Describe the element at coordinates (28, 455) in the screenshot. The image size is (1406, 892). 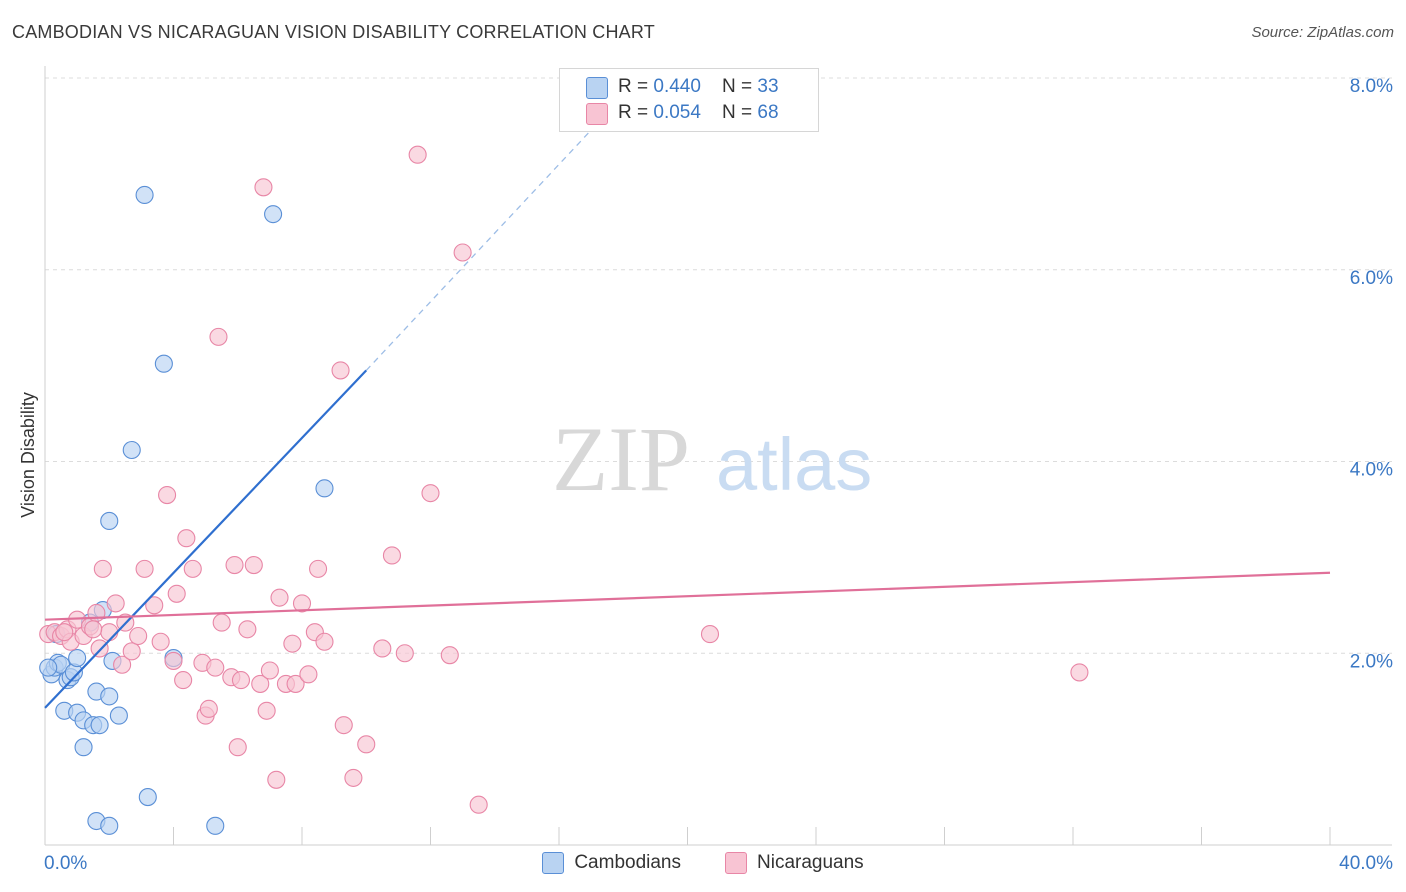
I see `y-axis-title: Vision Disability` at that location.